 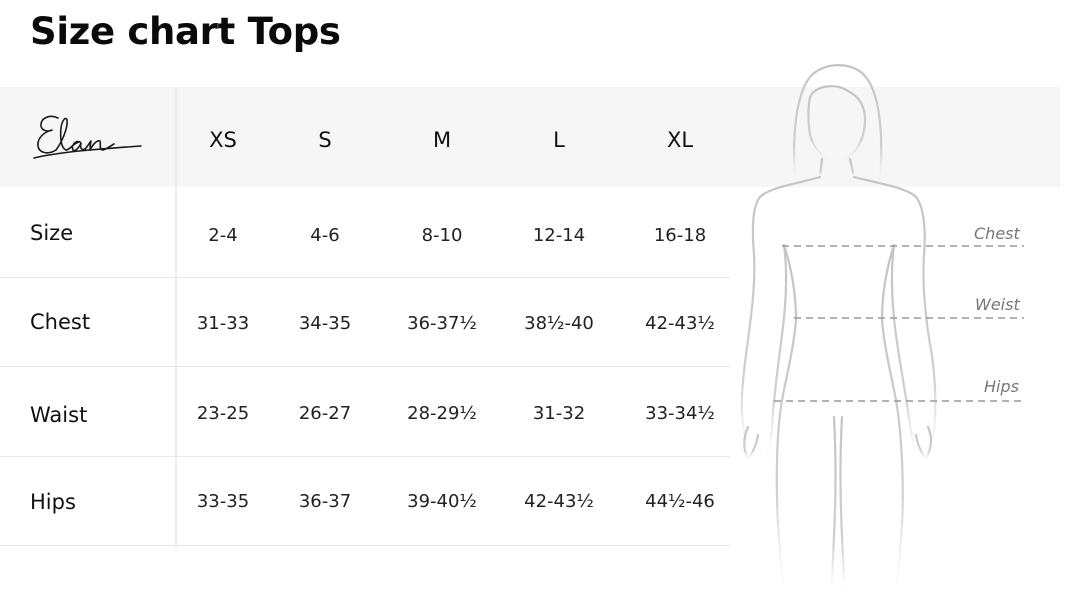 What do you see at coordinates (223, 413) in the screenshot?
I see `table-cell: 23-25` at bounding box center [223, 413].